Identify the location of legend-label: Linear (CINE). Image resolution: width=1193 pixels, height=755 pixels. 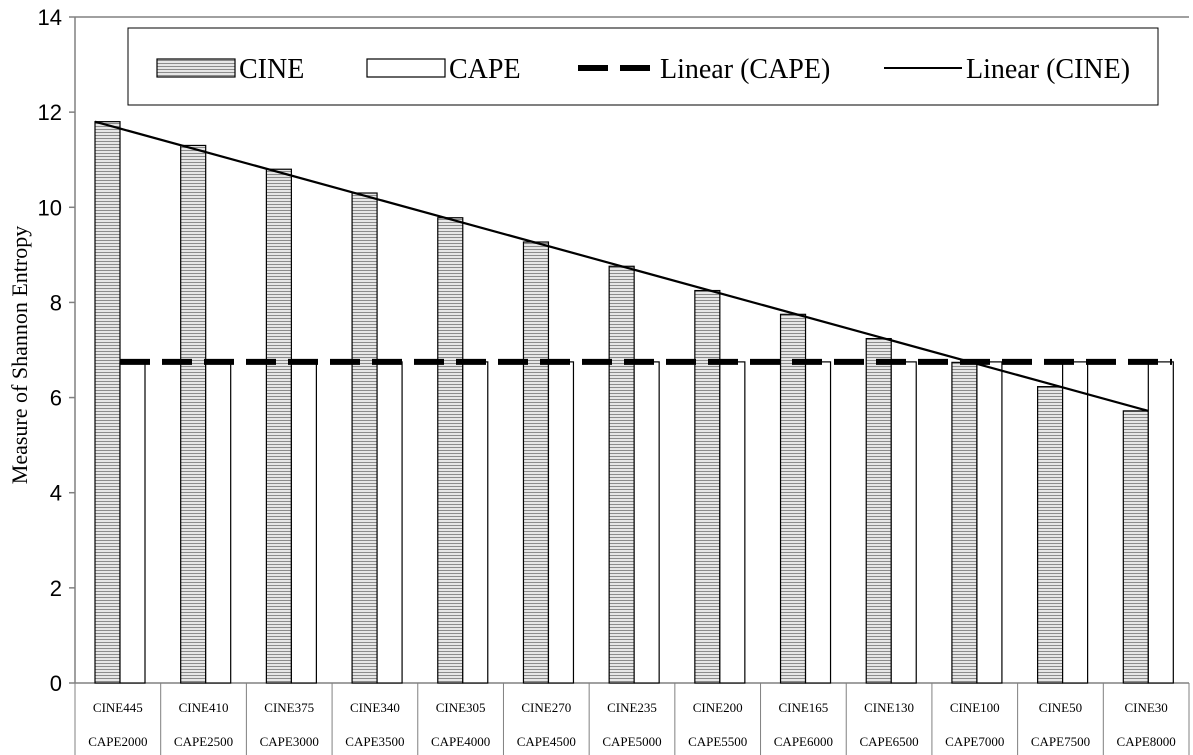
(1048, 69).